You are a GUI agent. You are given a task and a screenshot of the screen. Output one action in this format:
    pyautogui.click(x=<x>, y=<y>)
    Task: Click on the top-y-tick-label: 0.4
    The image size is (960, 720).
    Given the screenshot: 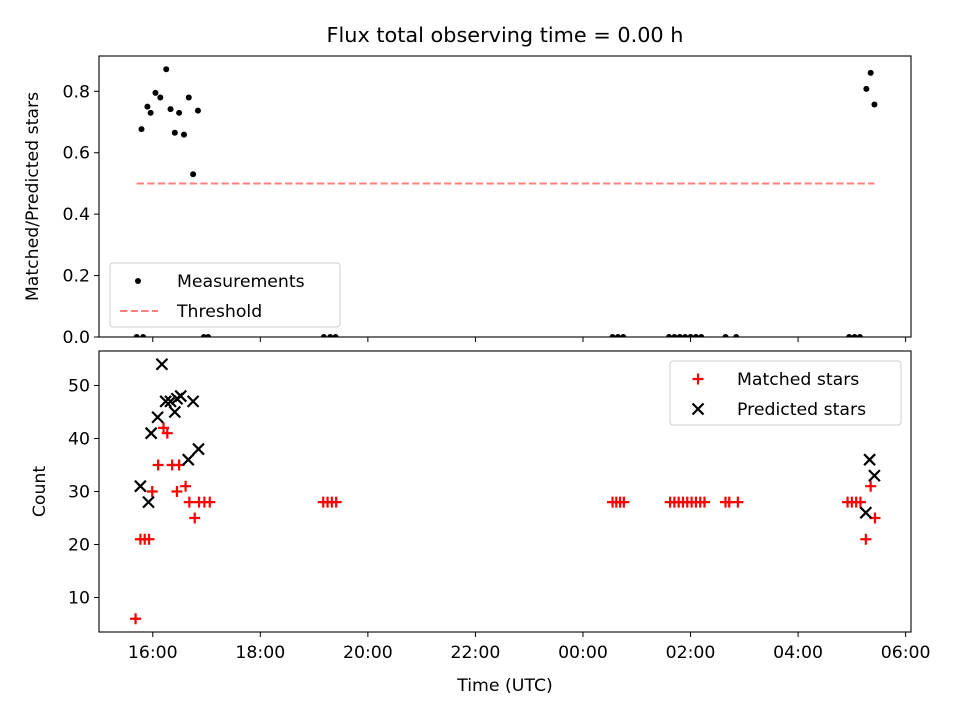 What is the action you would take?
    pyautogui.click(x=76, y=215)
    